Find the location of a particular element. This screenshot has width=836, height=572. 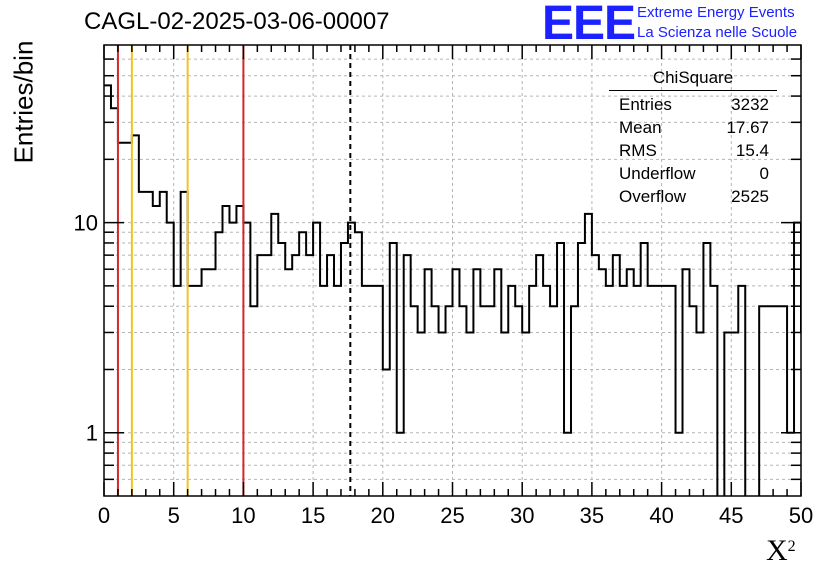

y-axis-label: Entries/bin is located at coordinates (23, 102).